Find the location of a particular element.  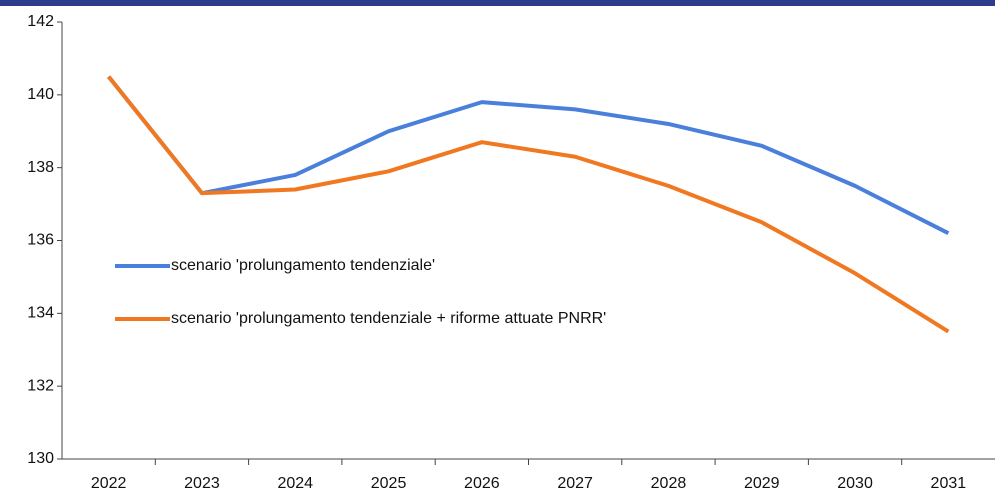

x-tick-label: 2029 is located at coordinates (762, 483).